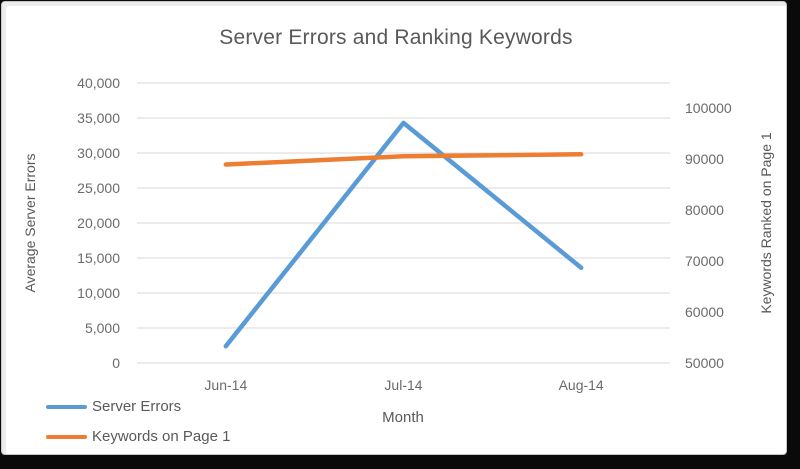 The height and width of the screenshot is (469, 800). I want to click on right-axis-tick-label: 70000, so click(704, 261).